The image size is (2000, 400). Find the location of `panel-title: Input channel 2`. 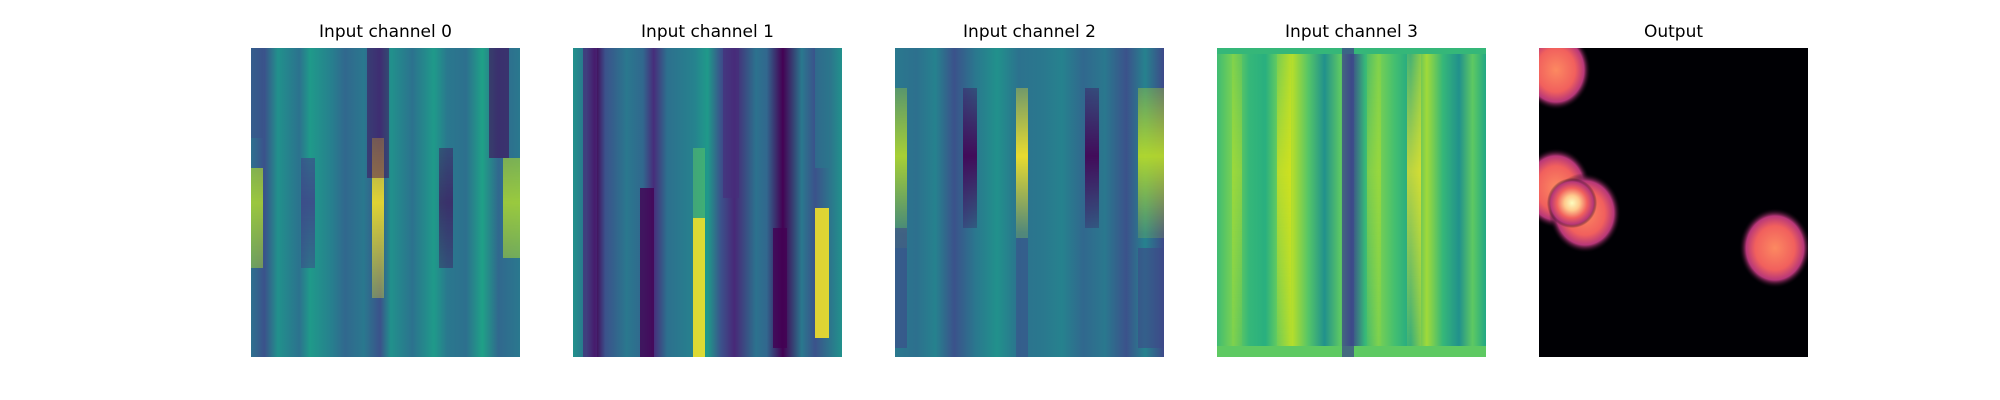

panel-title: Input channel 2 is located at coordinates (1029, 32).